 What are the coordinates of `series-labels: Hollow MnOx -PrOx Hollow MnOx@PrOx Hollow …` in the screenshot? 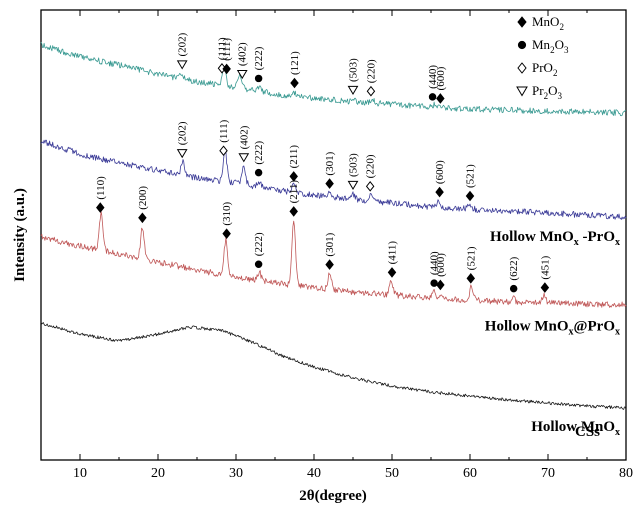 It's located at (552, 334).